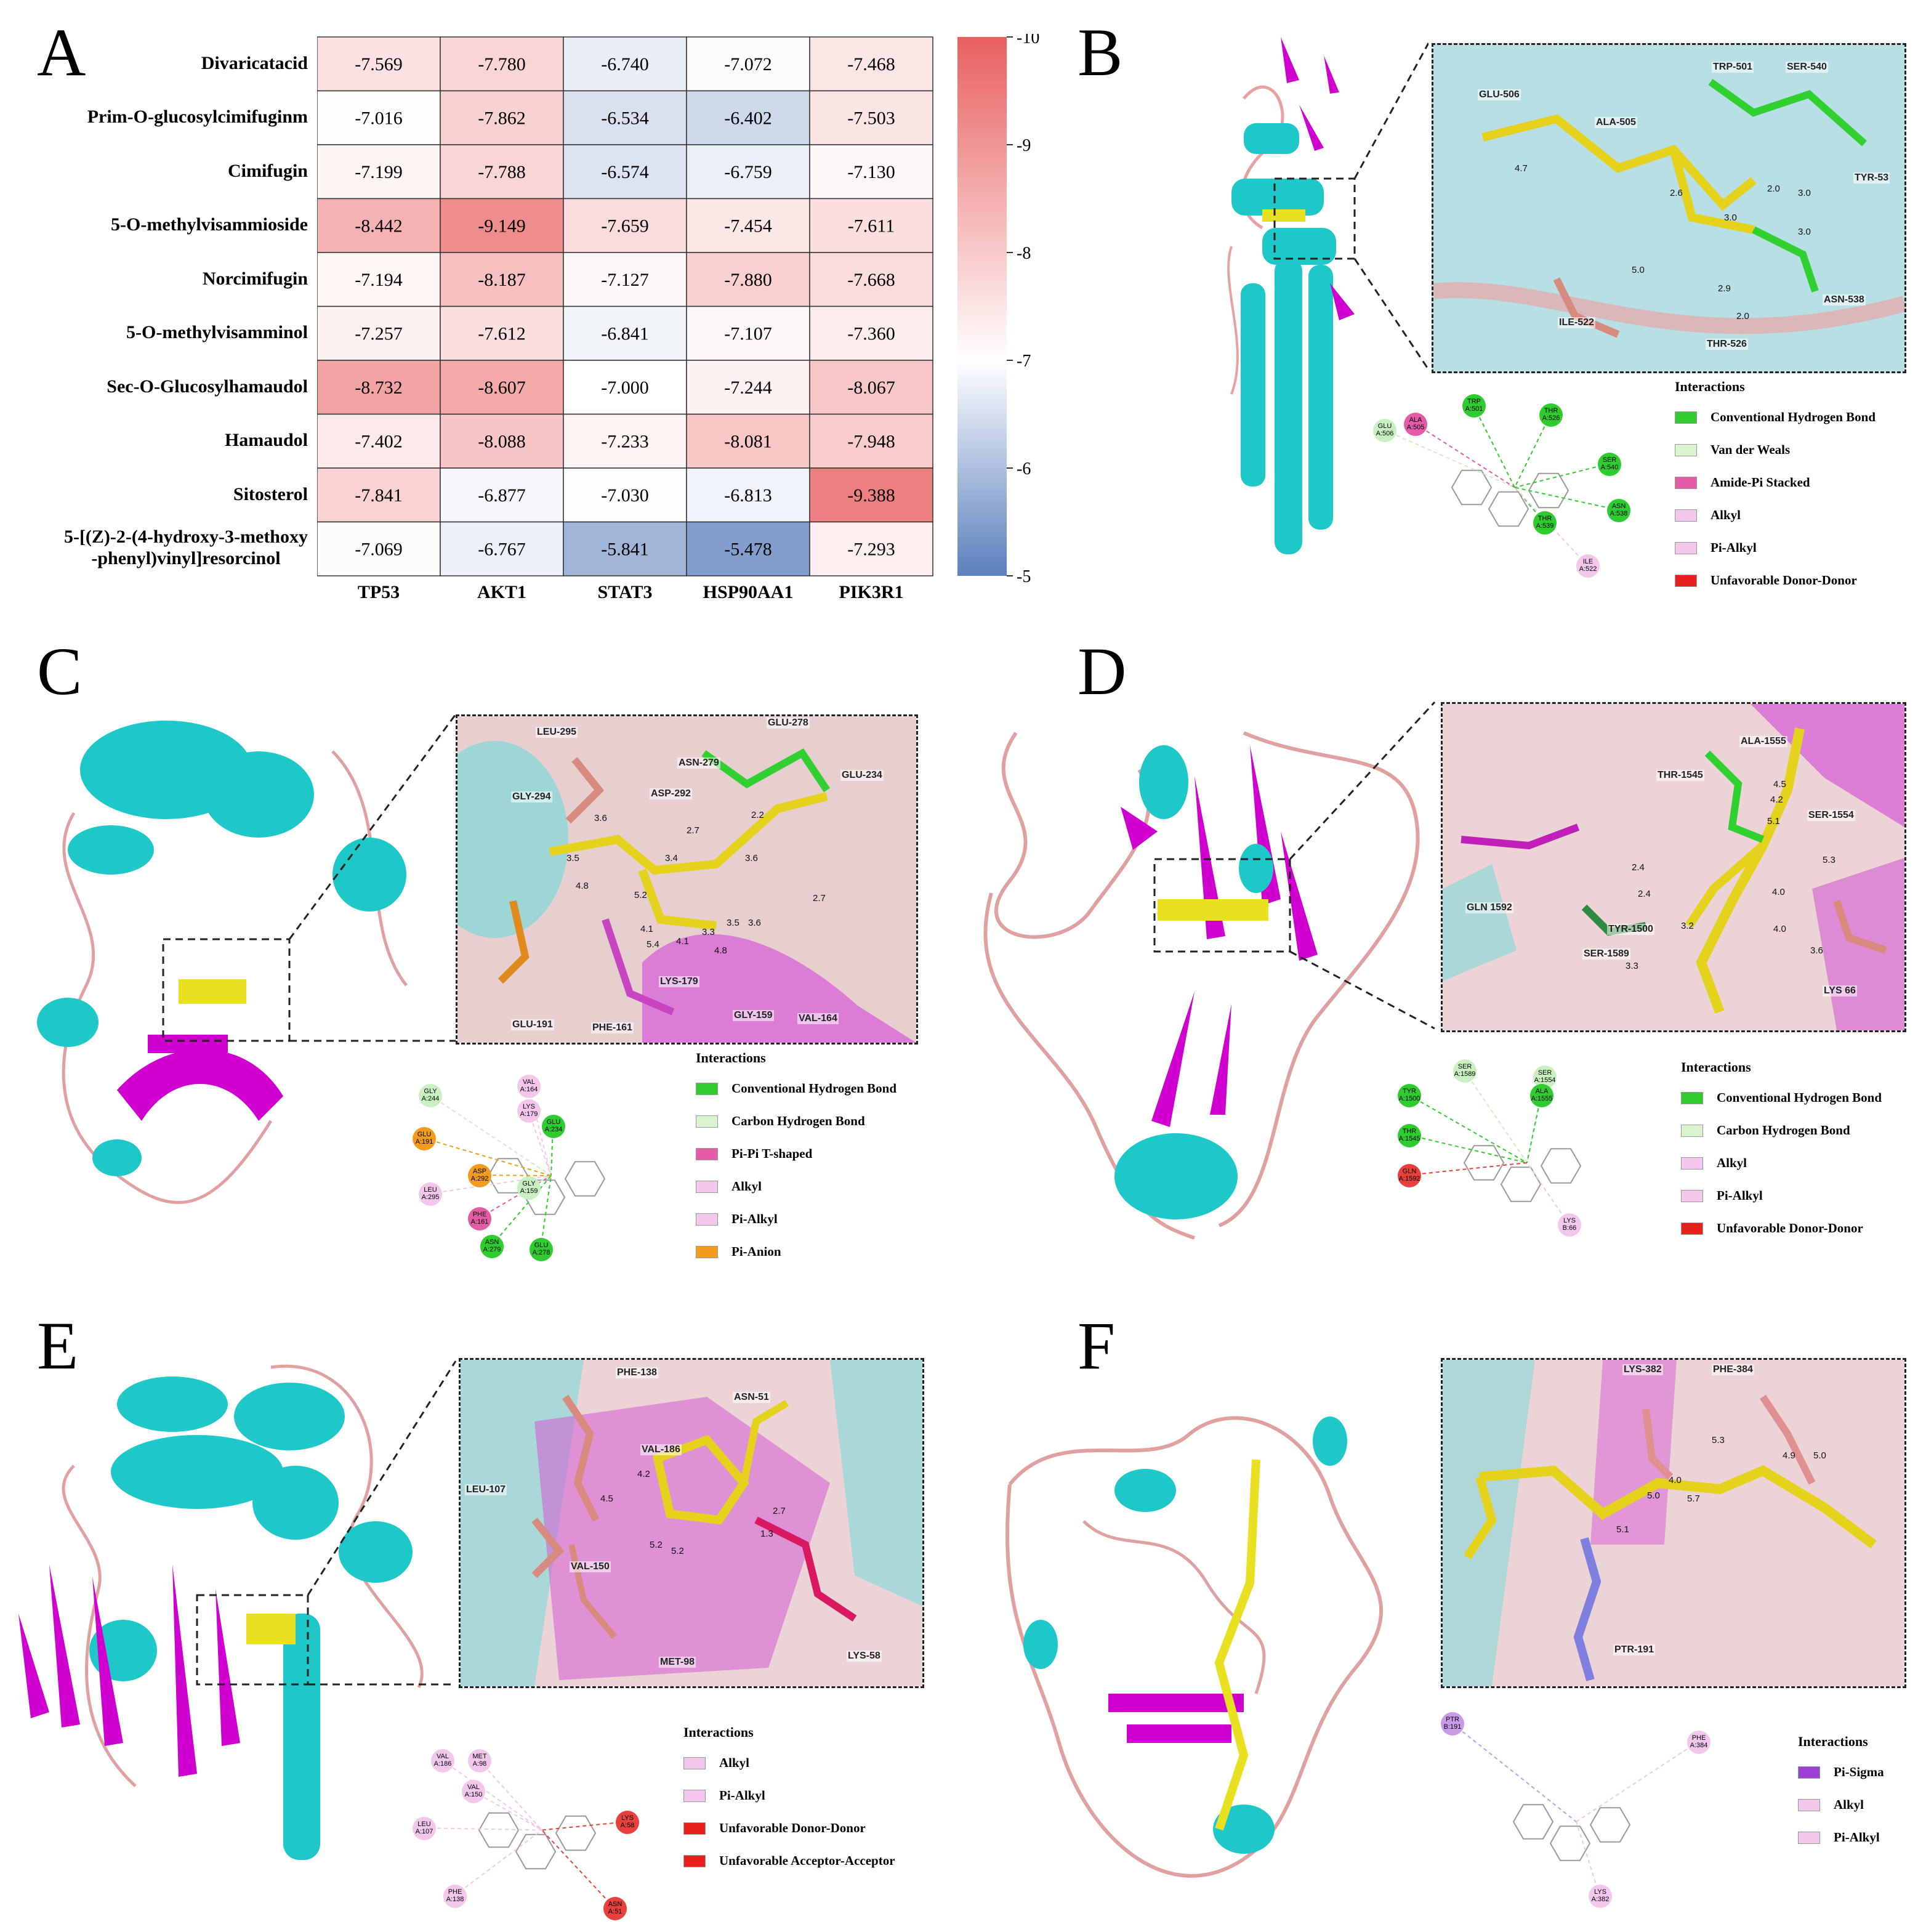 The width and height of the screenshot is (1918, 1932). I want to click on residue-label: GLY-294, so click(531, 796).